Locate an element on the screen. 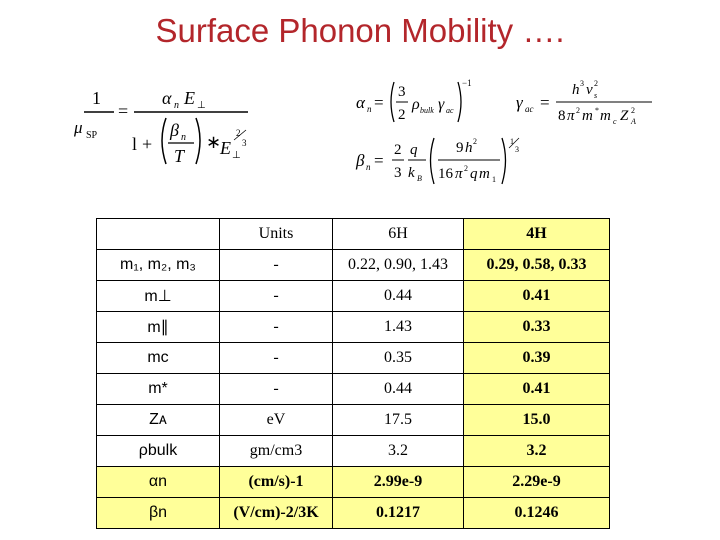  svg-text: μ is located at coordinates (78, 127).